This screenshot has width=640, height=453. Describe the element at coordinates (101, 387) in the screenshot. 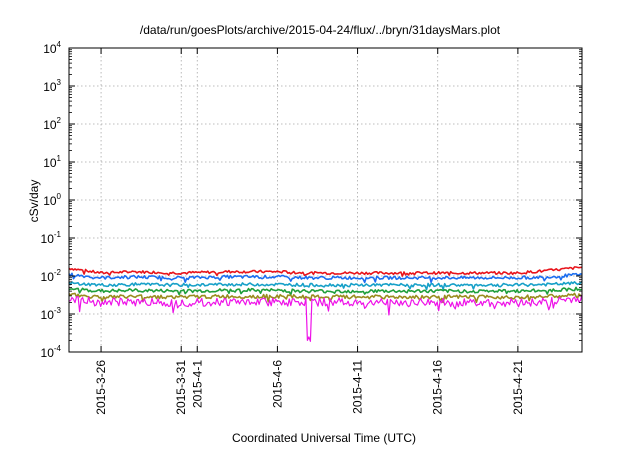

I see `x-tick-label: 2015-3-26` at that location.